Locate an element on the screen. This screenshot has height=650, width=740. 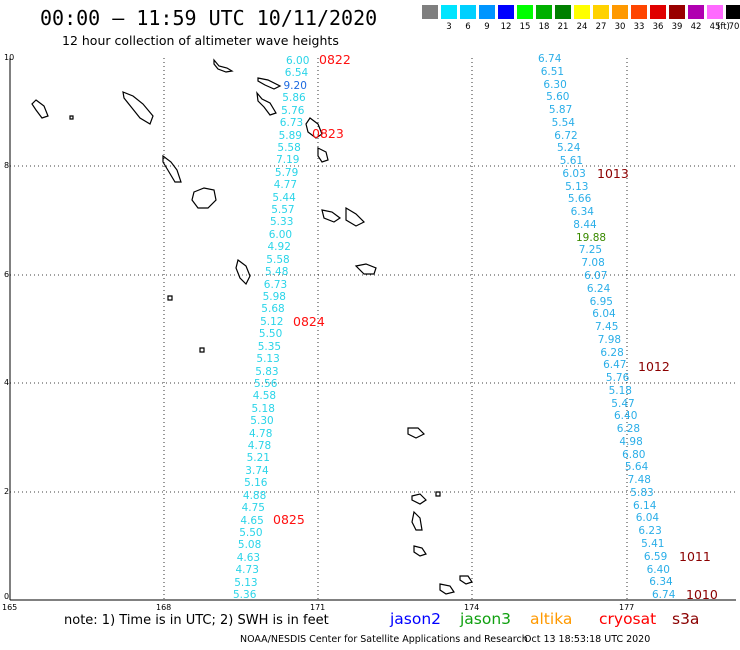
wave-height-value: 4.98 is located at coordinates (631, 441).